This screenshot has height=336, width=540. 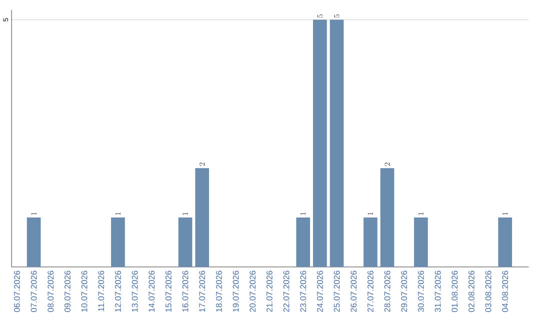 I want to click on x-tick-label: 24.07.2026, so click(x=320, y=291).